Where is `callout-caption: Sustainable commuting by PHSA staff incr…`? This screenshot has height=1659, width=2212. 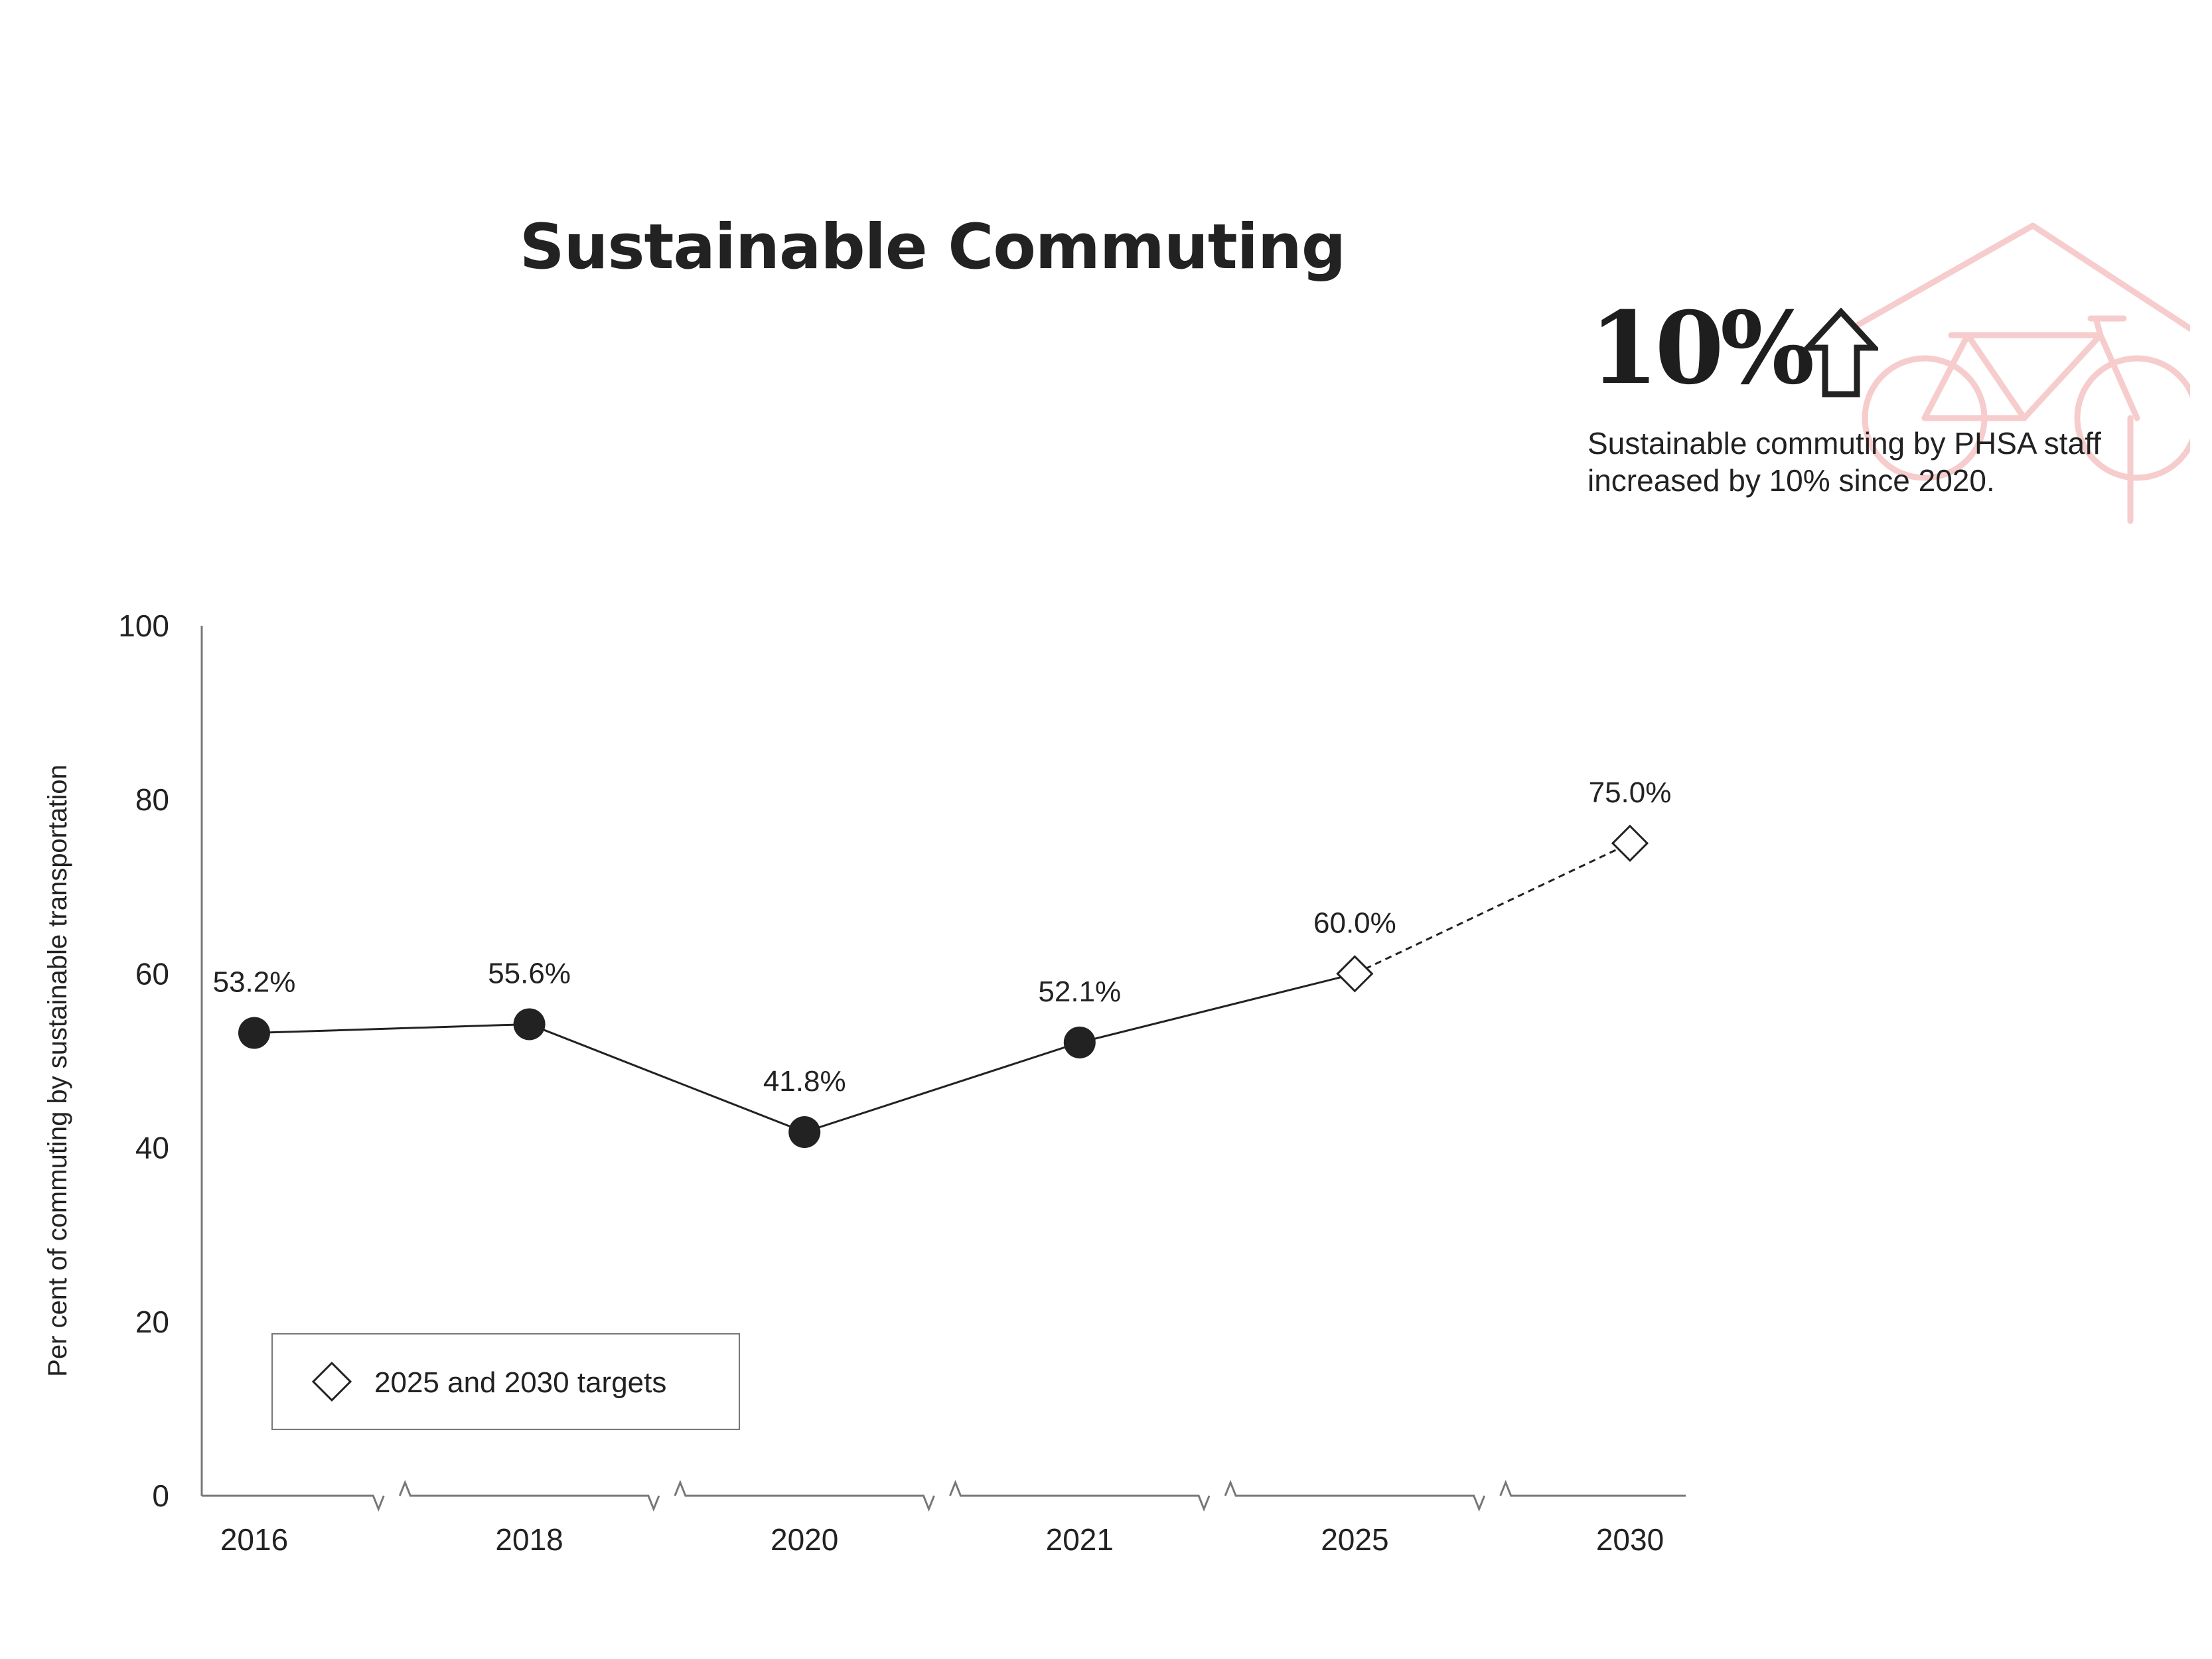
callout-caption: Sustainable commuting by PHSA staff incr… is located at coordinates (1859, 462).